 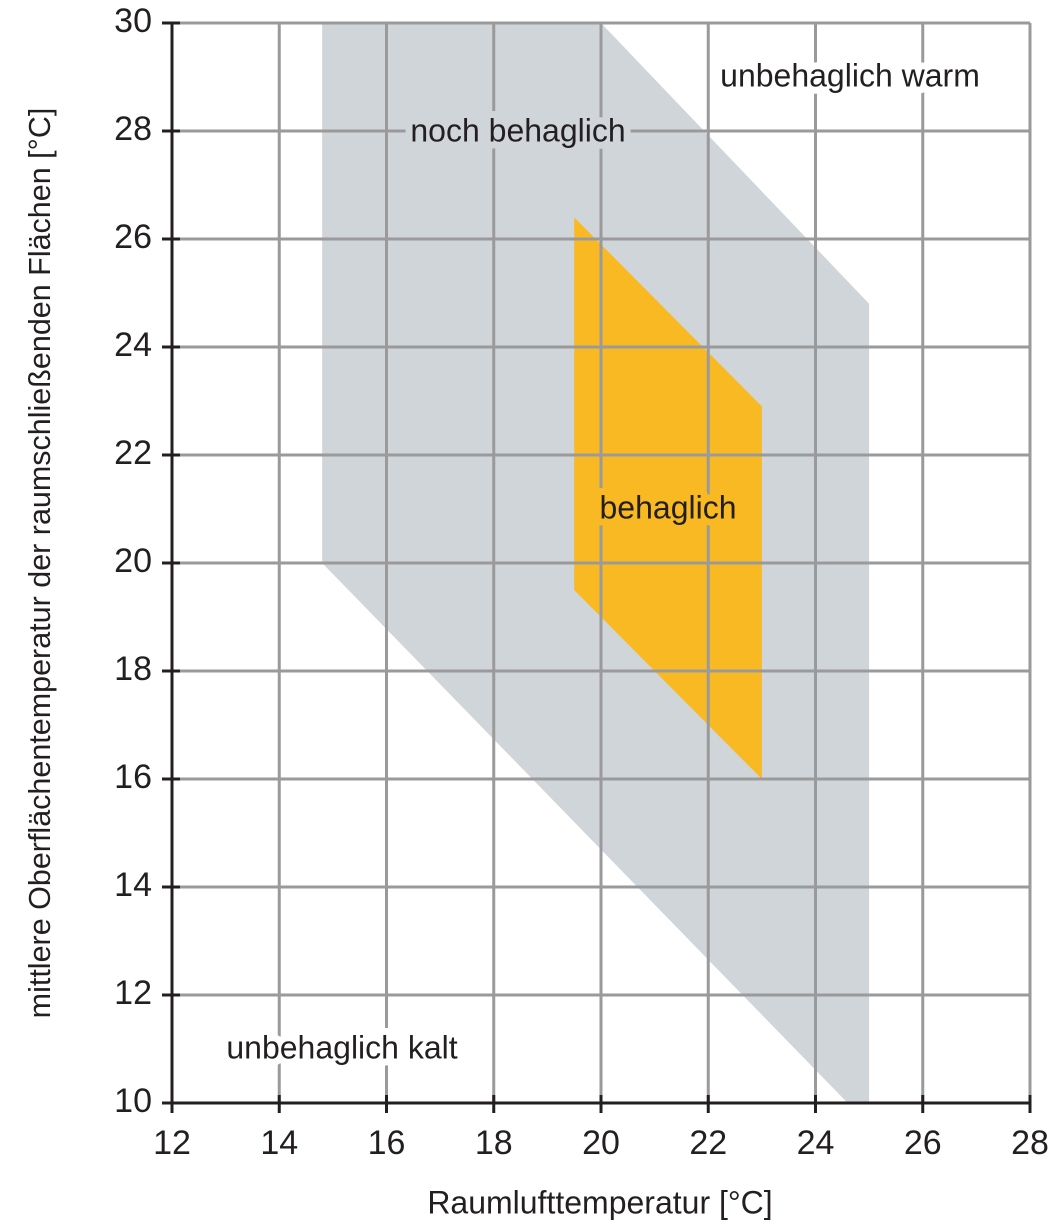 What do you see at coordinates (923, 1143) in the screenshot?
I see `x-tick-label: 26` at bounding box center [923, 1143].